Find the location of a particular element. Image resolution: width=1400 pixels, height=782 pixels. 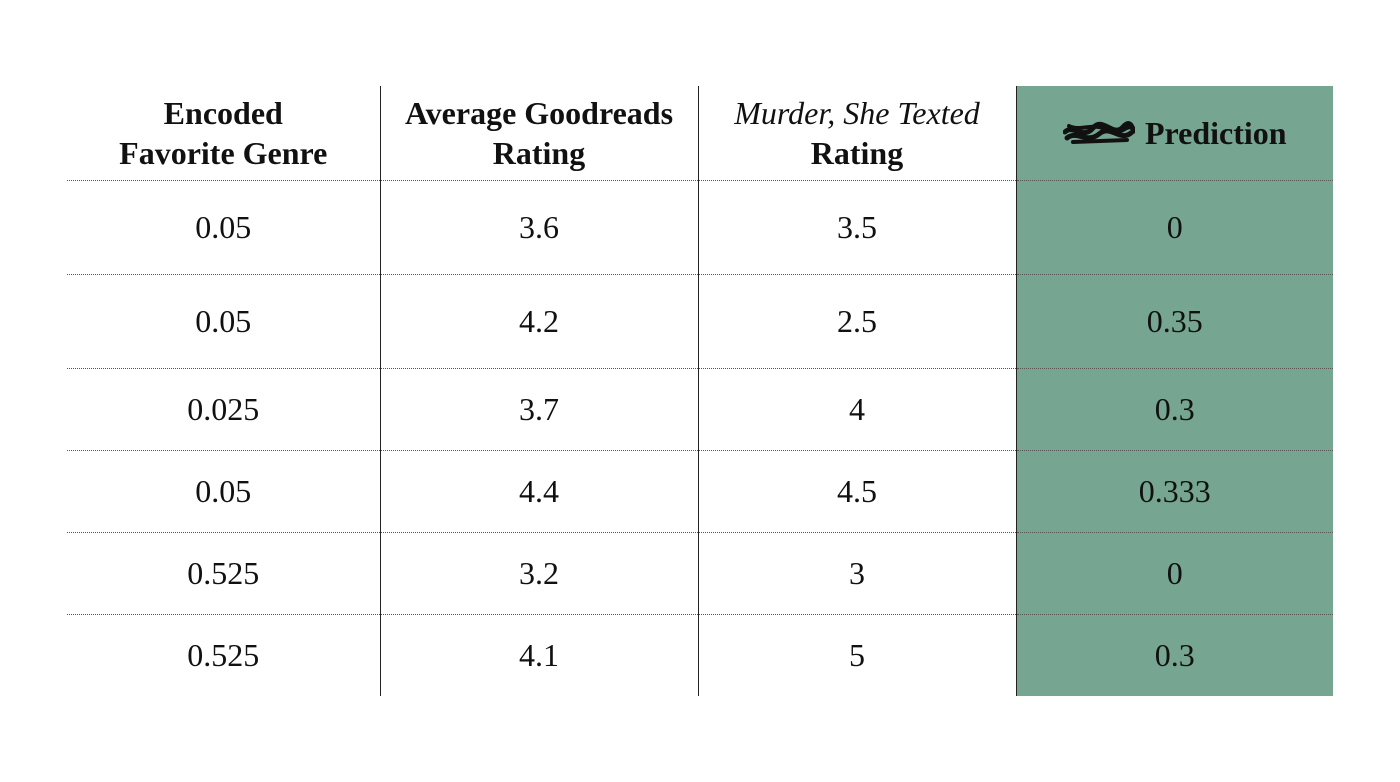

header-book-rating: Rating is located at coordinates (857, 153).